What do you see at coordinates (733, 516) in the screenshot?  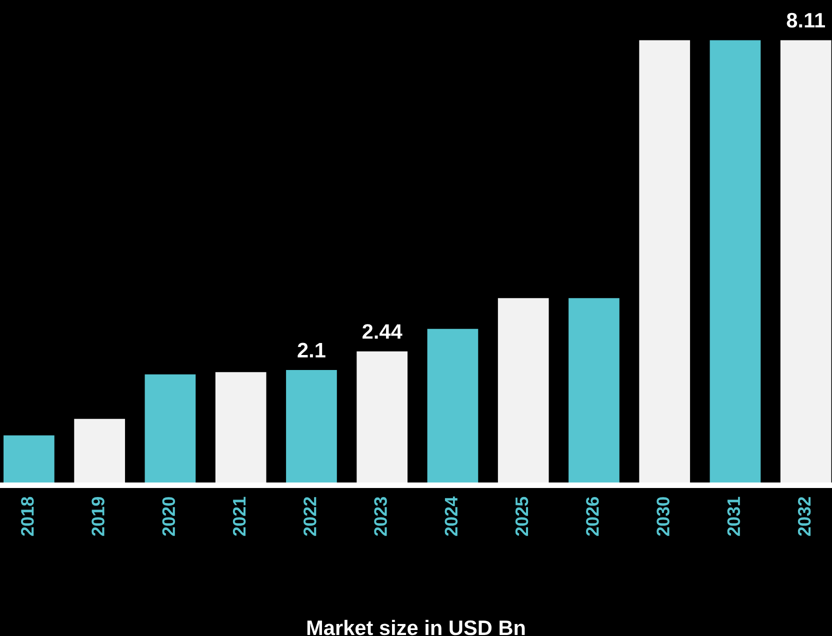 I see `x-tick-label: 2031` at bounding box center [733, 516].